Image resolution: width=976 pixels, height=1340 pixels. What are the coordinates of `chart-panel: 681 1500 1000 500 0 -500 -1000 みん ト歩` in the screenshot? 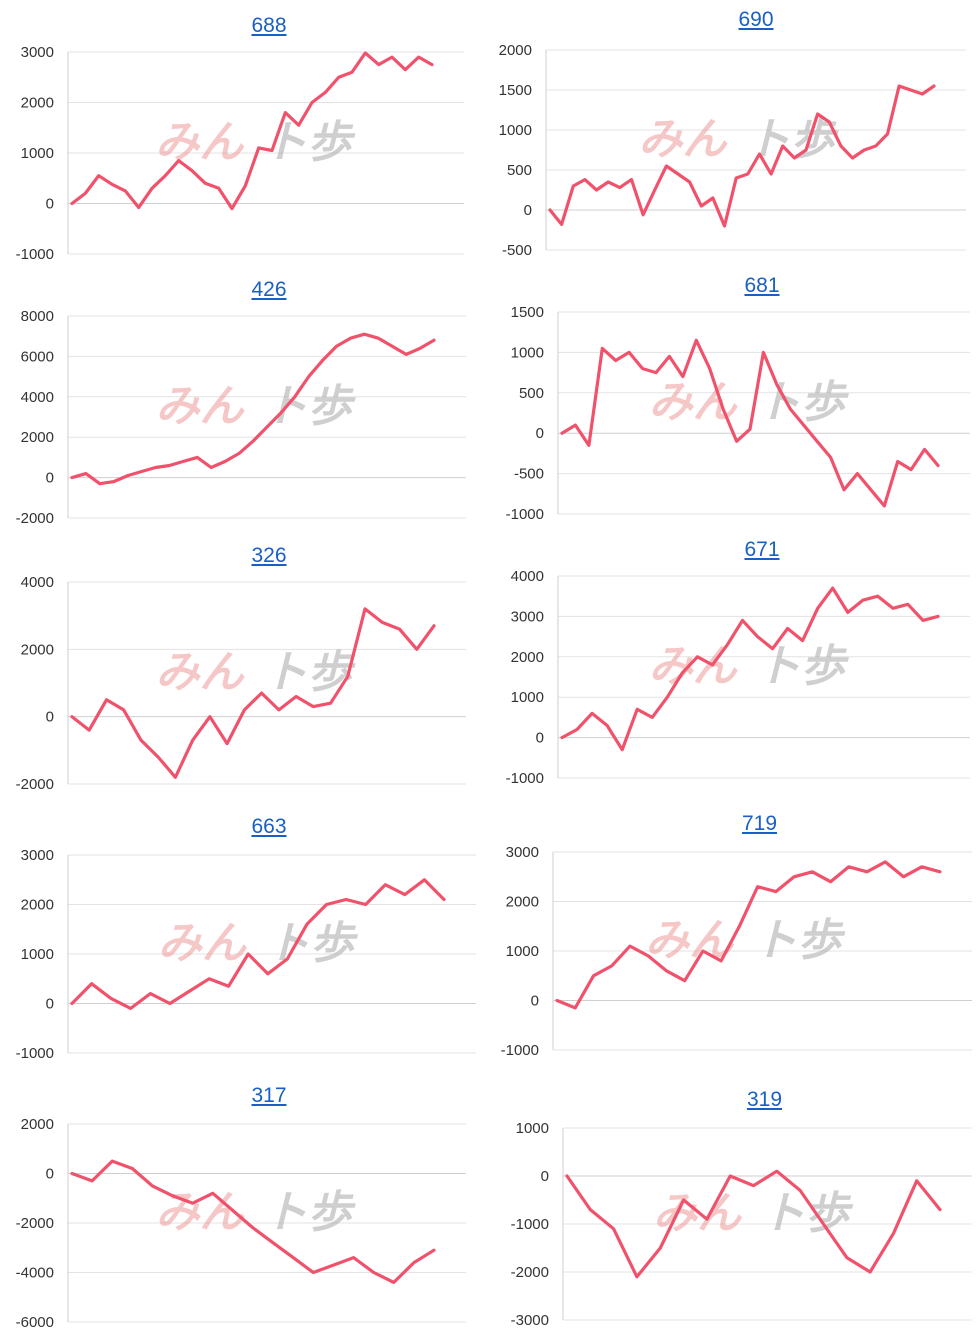 It's located at (732, 405).